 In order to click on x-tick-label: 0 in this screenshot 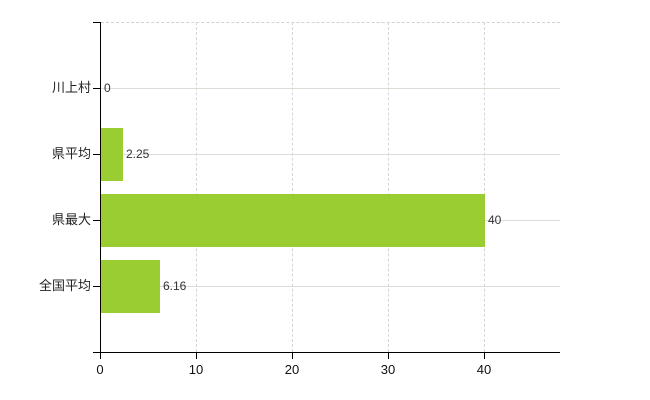, I will do `click(100, 369)`.